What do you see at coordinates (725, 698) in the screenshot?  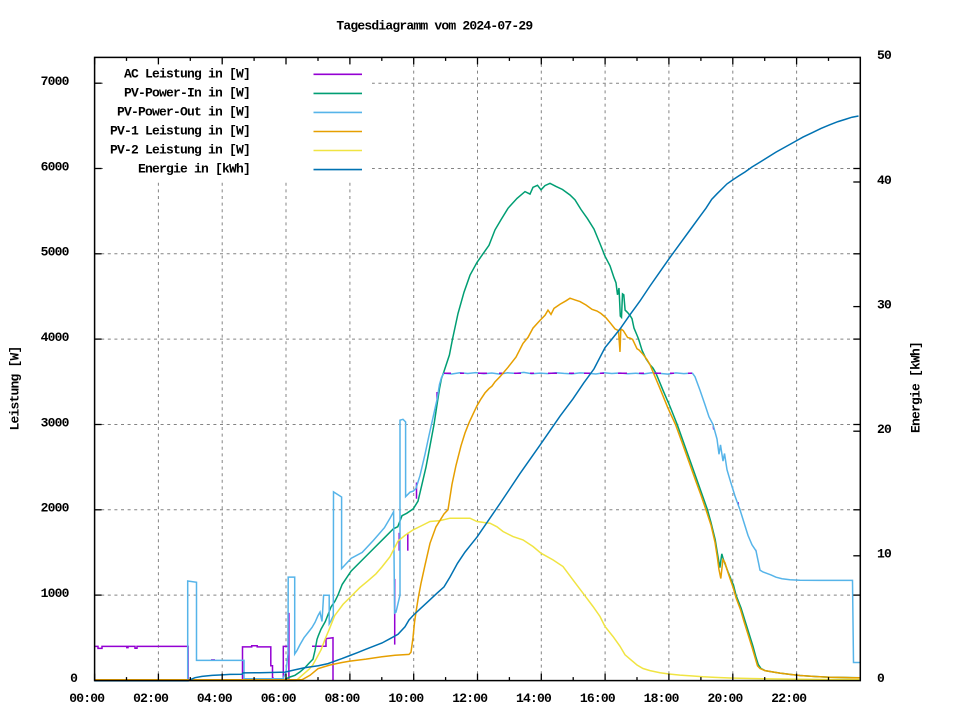 I see `svg-text: 20:00` at bounding box center [725, 698].